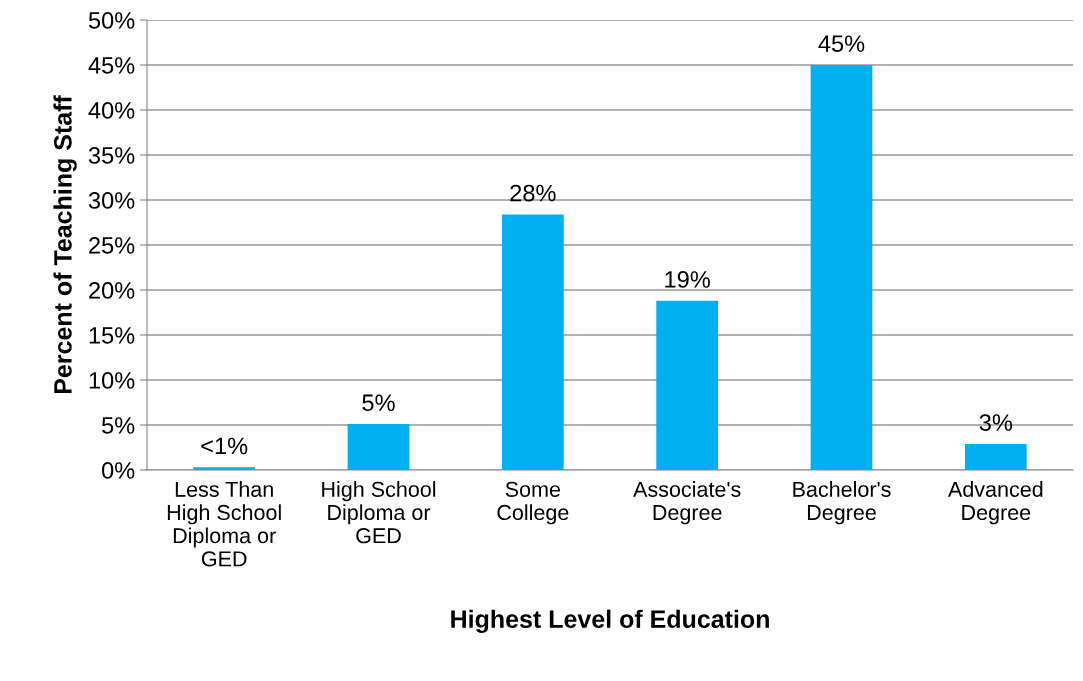  What do you see at coordinates (687, 503) in the screenshot?
I see `x-tick-label: Associate's Degree` at bounding box center [687, 503].